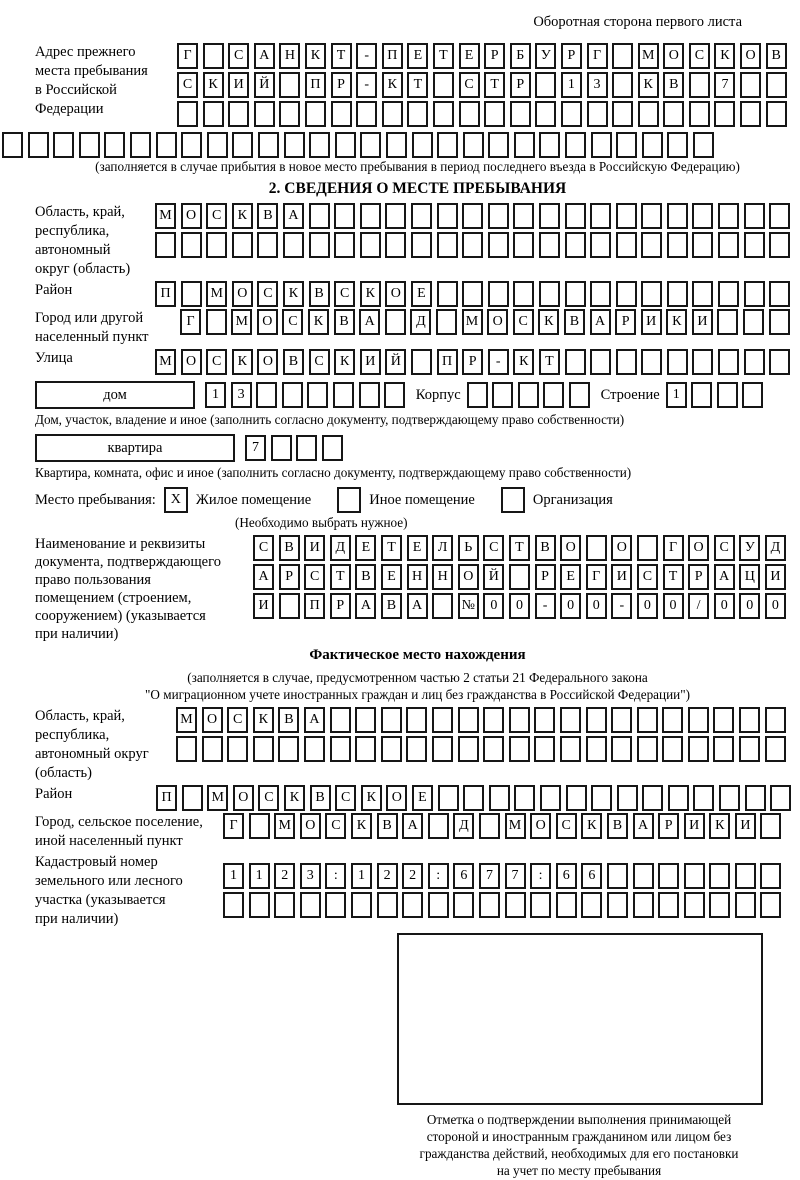 Image resolution: width=800 pixels, height=1180 pixels. Describe the element at coordinates (592, 876) in the screenshot. I see `char-box: 6` at that location.